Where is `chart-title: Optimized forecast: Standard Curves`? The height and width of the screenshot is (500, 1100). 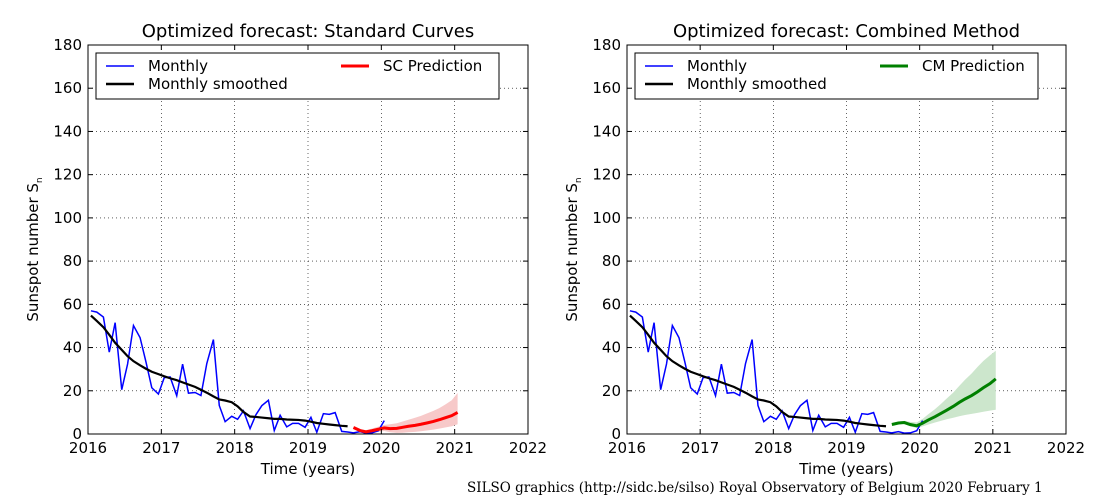
chart-title: Optimized forecast: Standard Curves is located at coordinates (308, 31).